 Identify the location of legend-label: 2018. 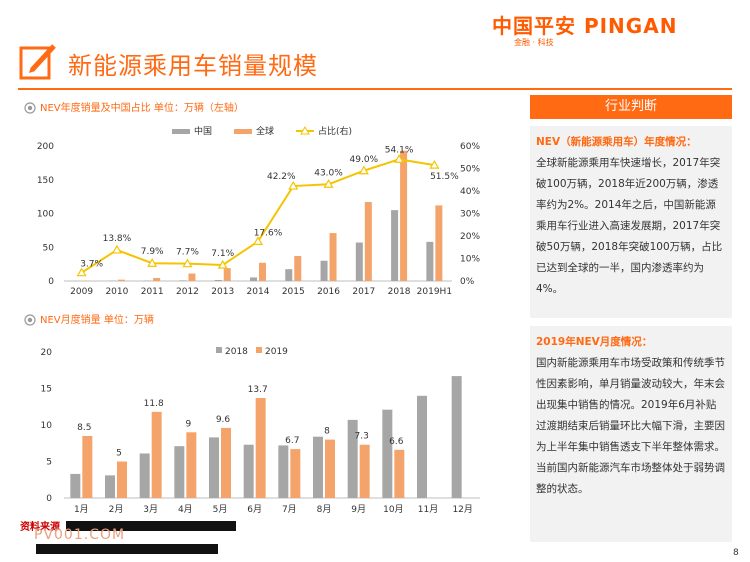
(236, 352).